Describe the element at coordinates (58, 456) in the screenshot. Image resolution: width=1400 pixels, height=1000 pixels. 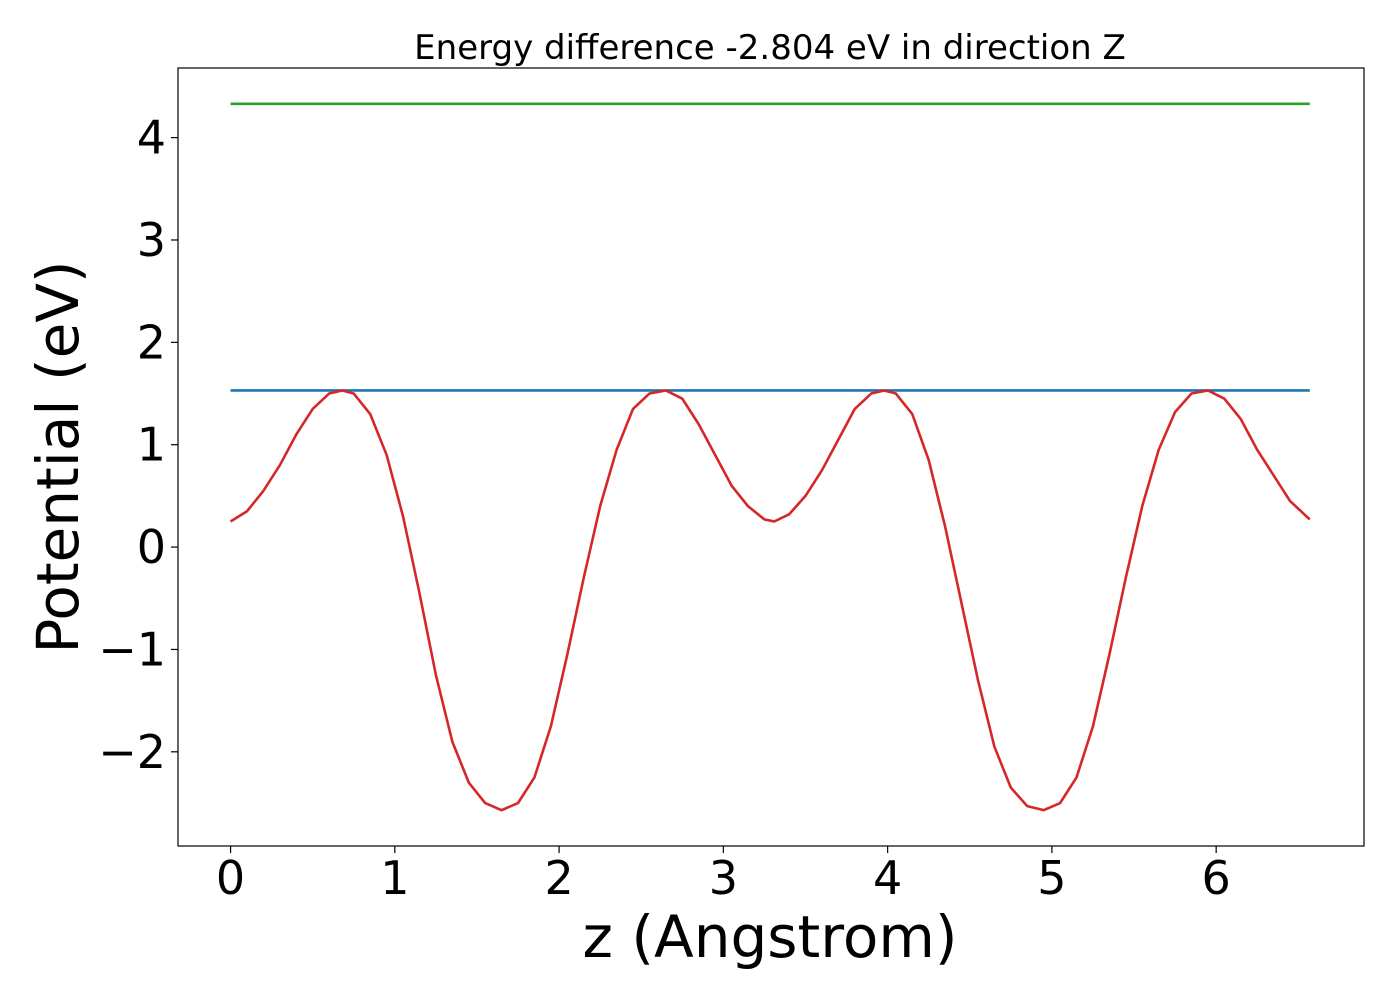
I see `y-axis-label: Potential (eV)` at that location.